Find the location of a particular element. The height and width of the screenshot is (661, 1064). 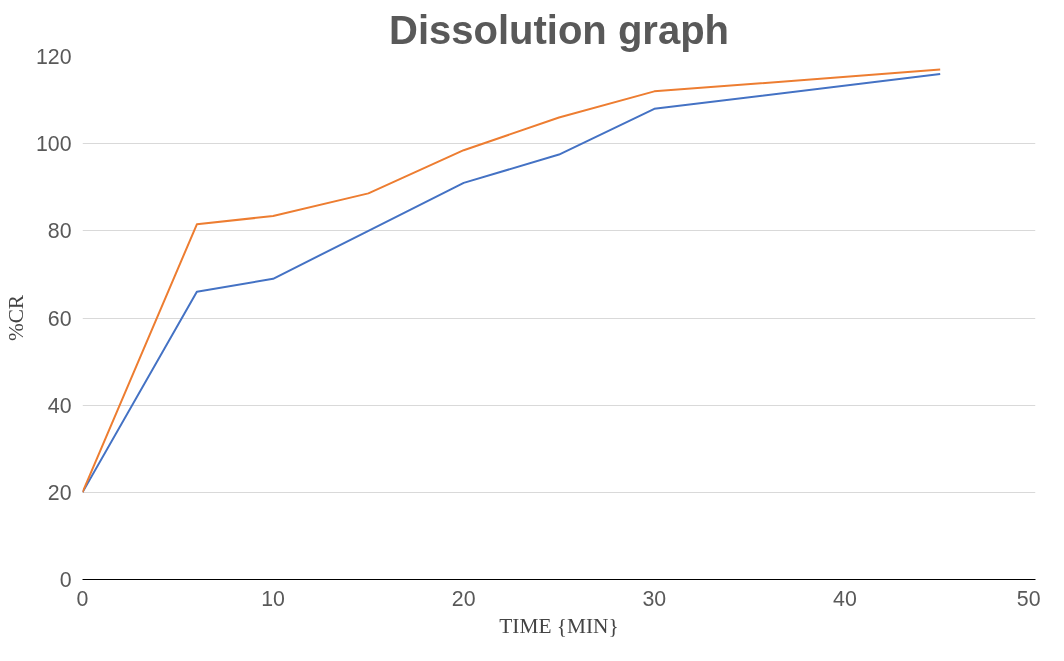

x-tick-label: 50 is located at coordinates (1028, 598).